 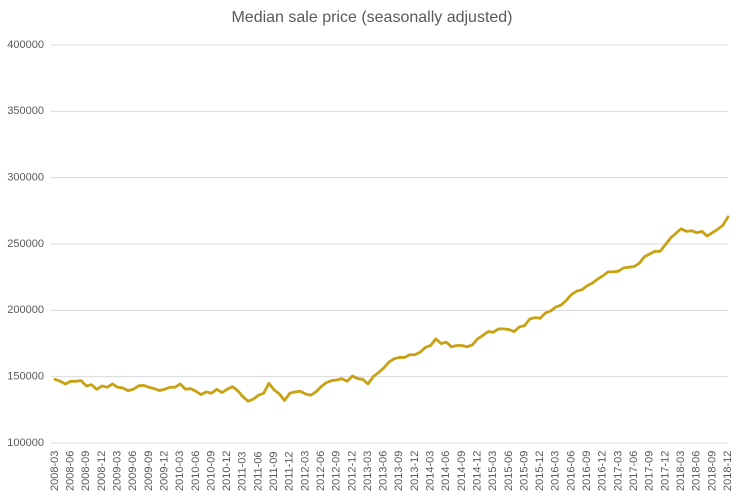 I want to click on y-tick-label: 350000, so click(x=25, y=111).